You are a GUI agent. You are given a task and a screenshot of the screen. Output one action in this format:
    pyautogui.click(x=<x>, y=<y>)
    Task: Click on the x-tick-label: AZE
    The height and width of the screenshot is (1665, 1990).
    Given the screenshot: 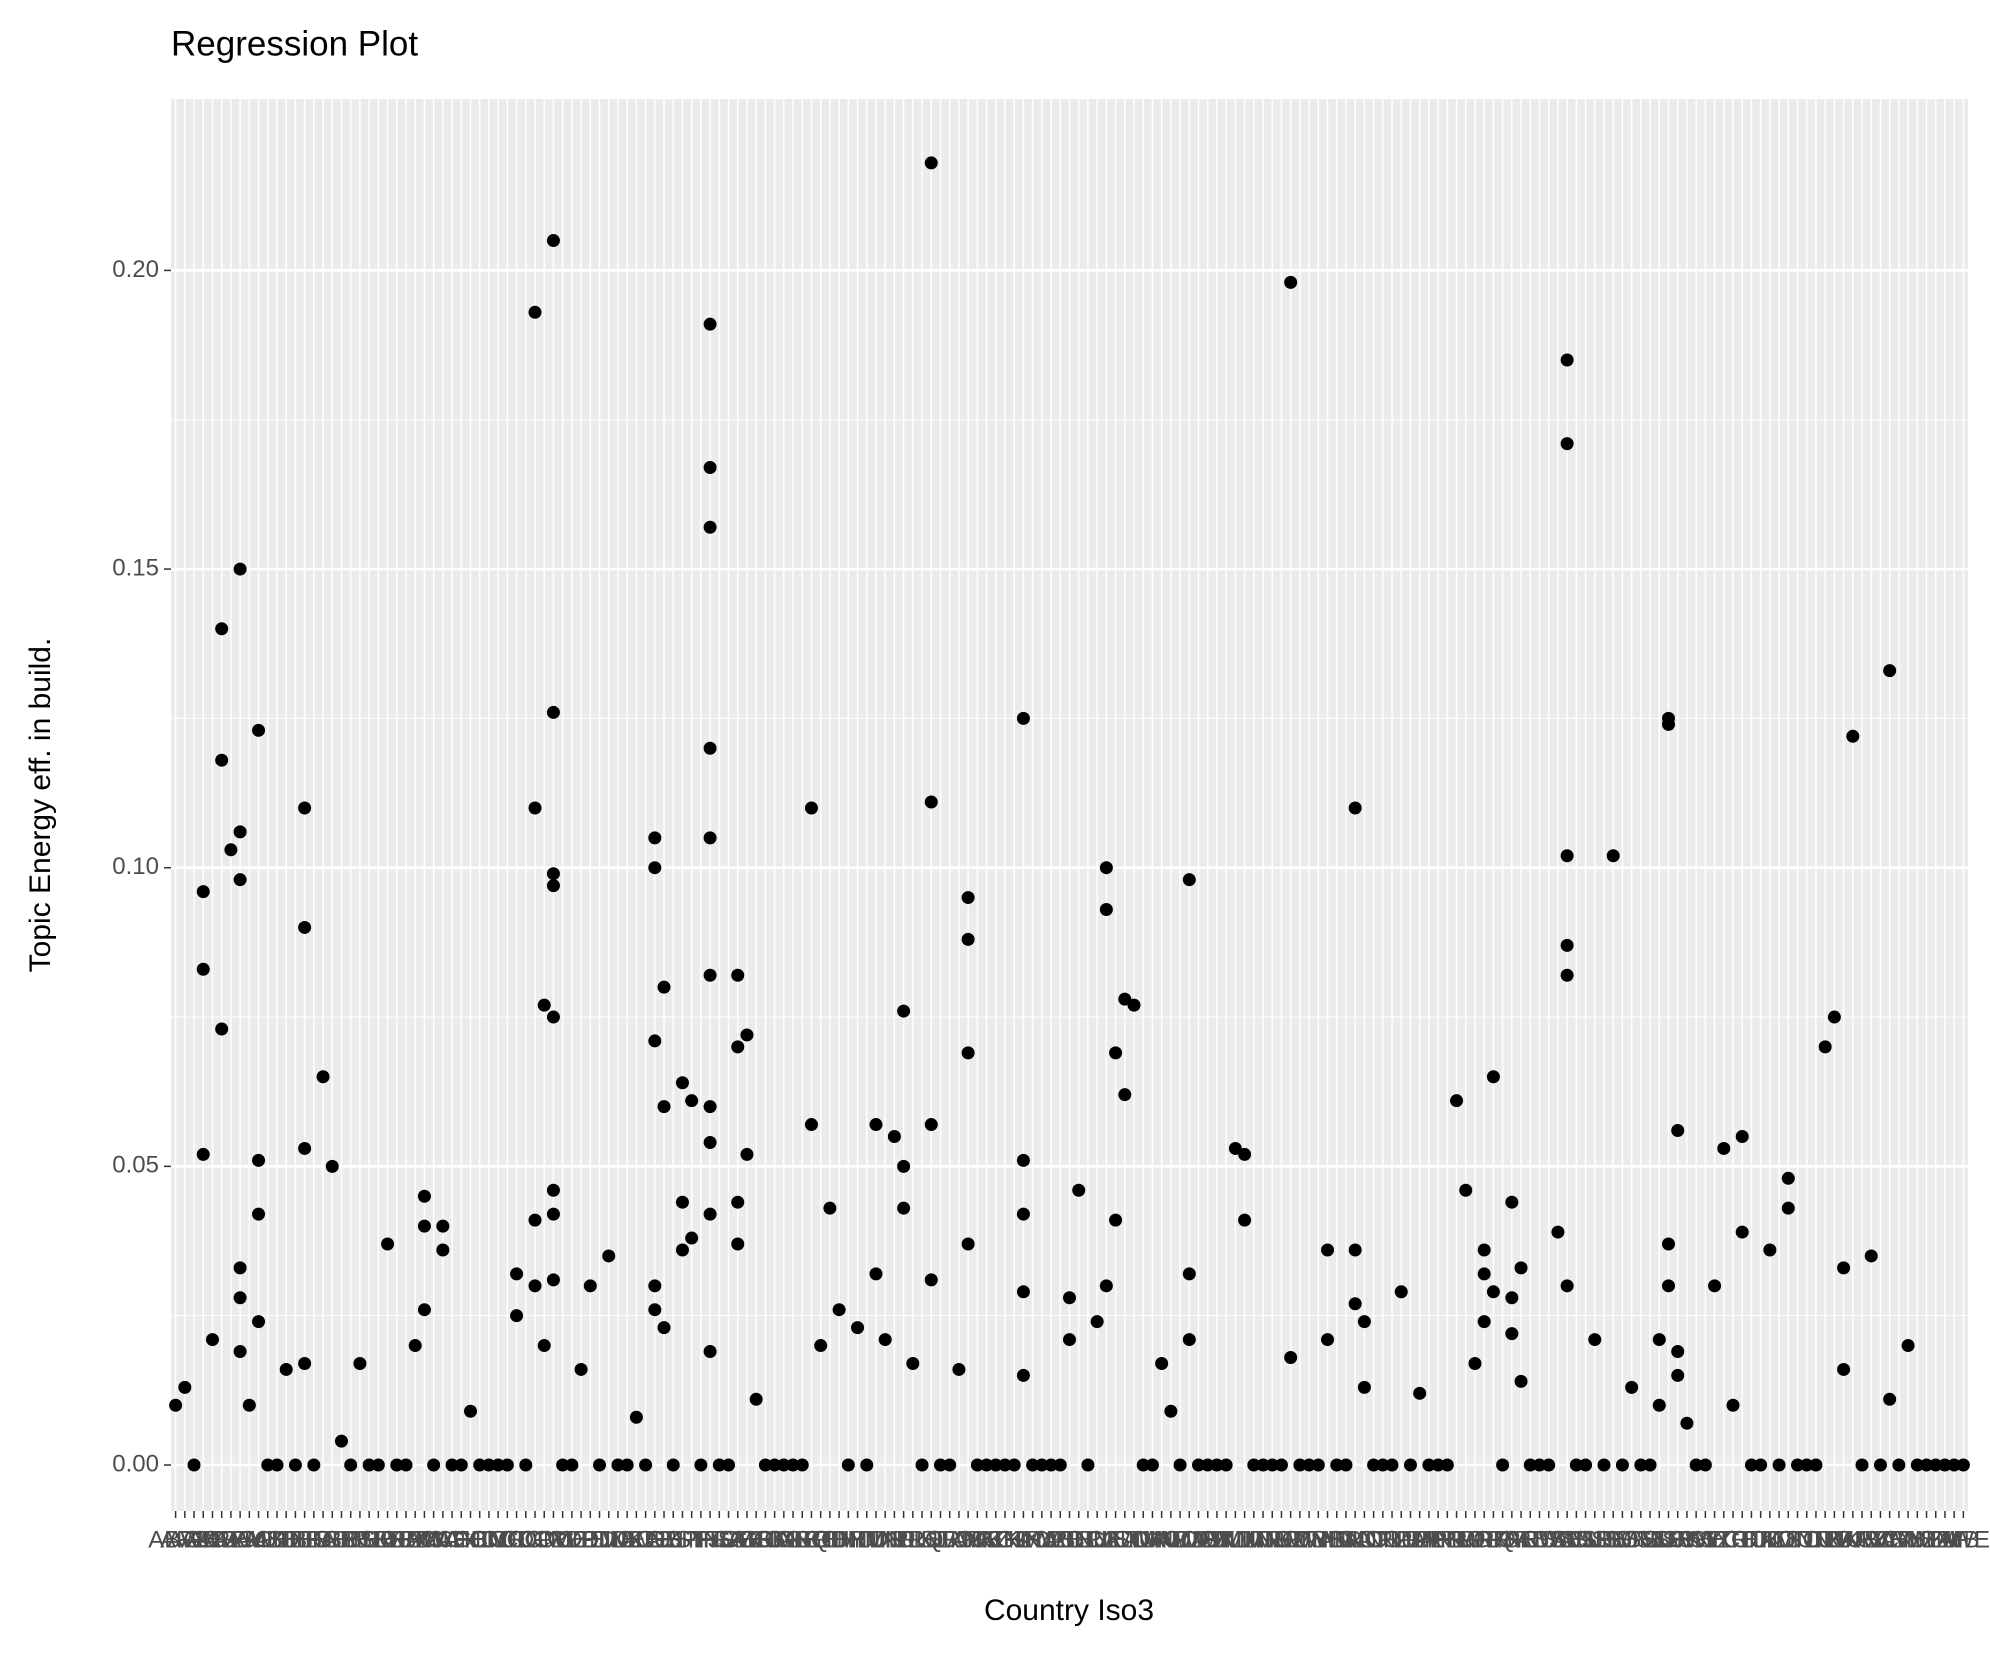 What is the action you would take?
    pyautogui.click(x=277, y=1539)
    